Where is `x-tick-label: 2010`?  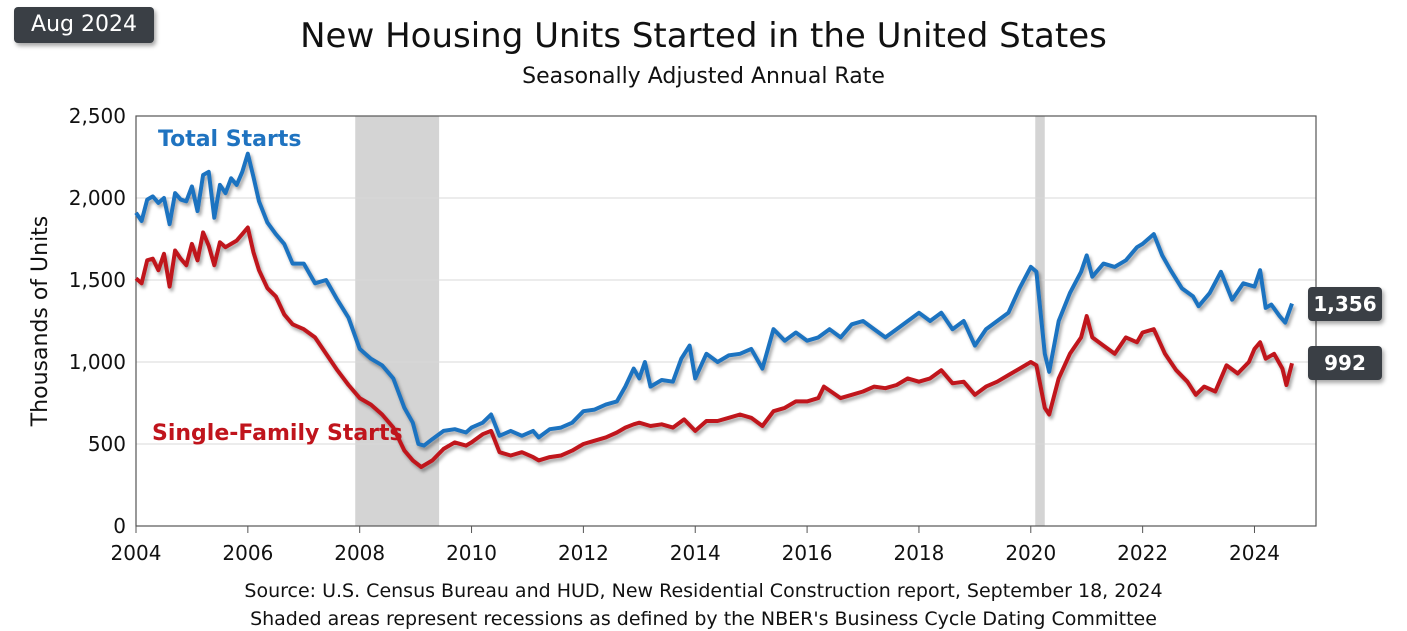 x-tick-label: 2010 is located at coordinates (471, 553).